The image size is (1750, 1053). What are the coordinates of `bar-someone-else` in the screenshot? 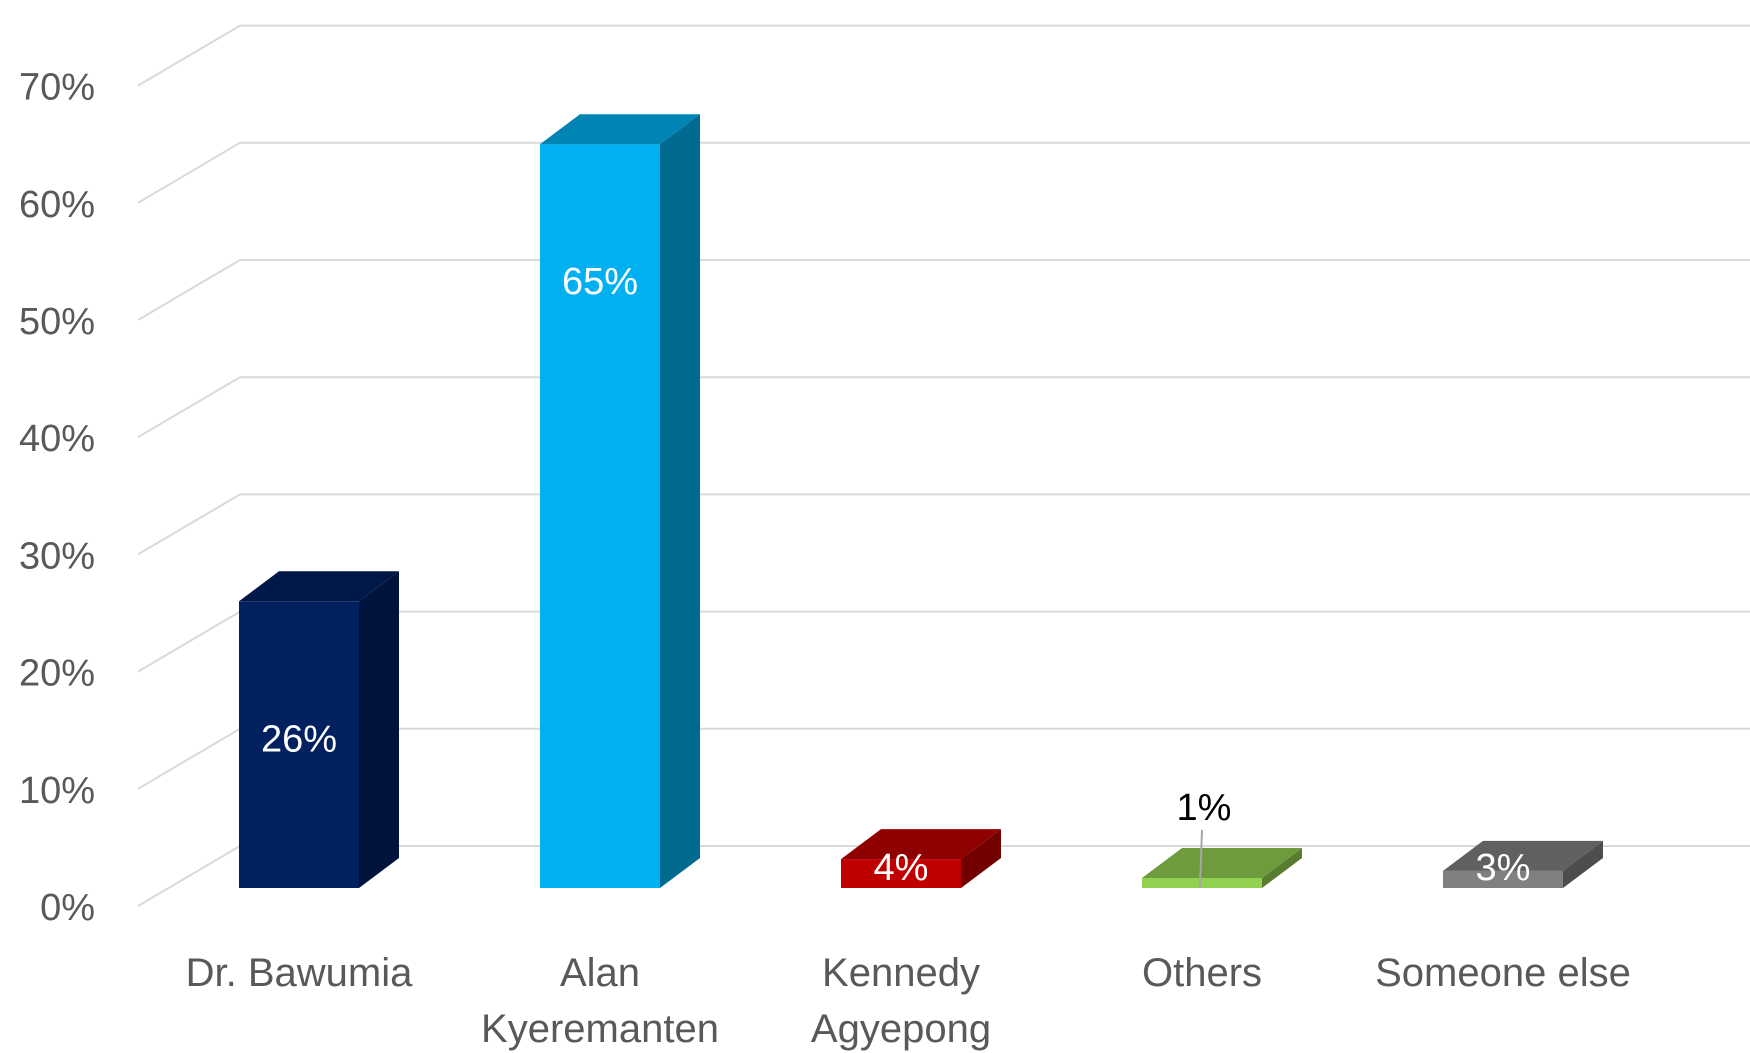 It's located at (1523, 864).